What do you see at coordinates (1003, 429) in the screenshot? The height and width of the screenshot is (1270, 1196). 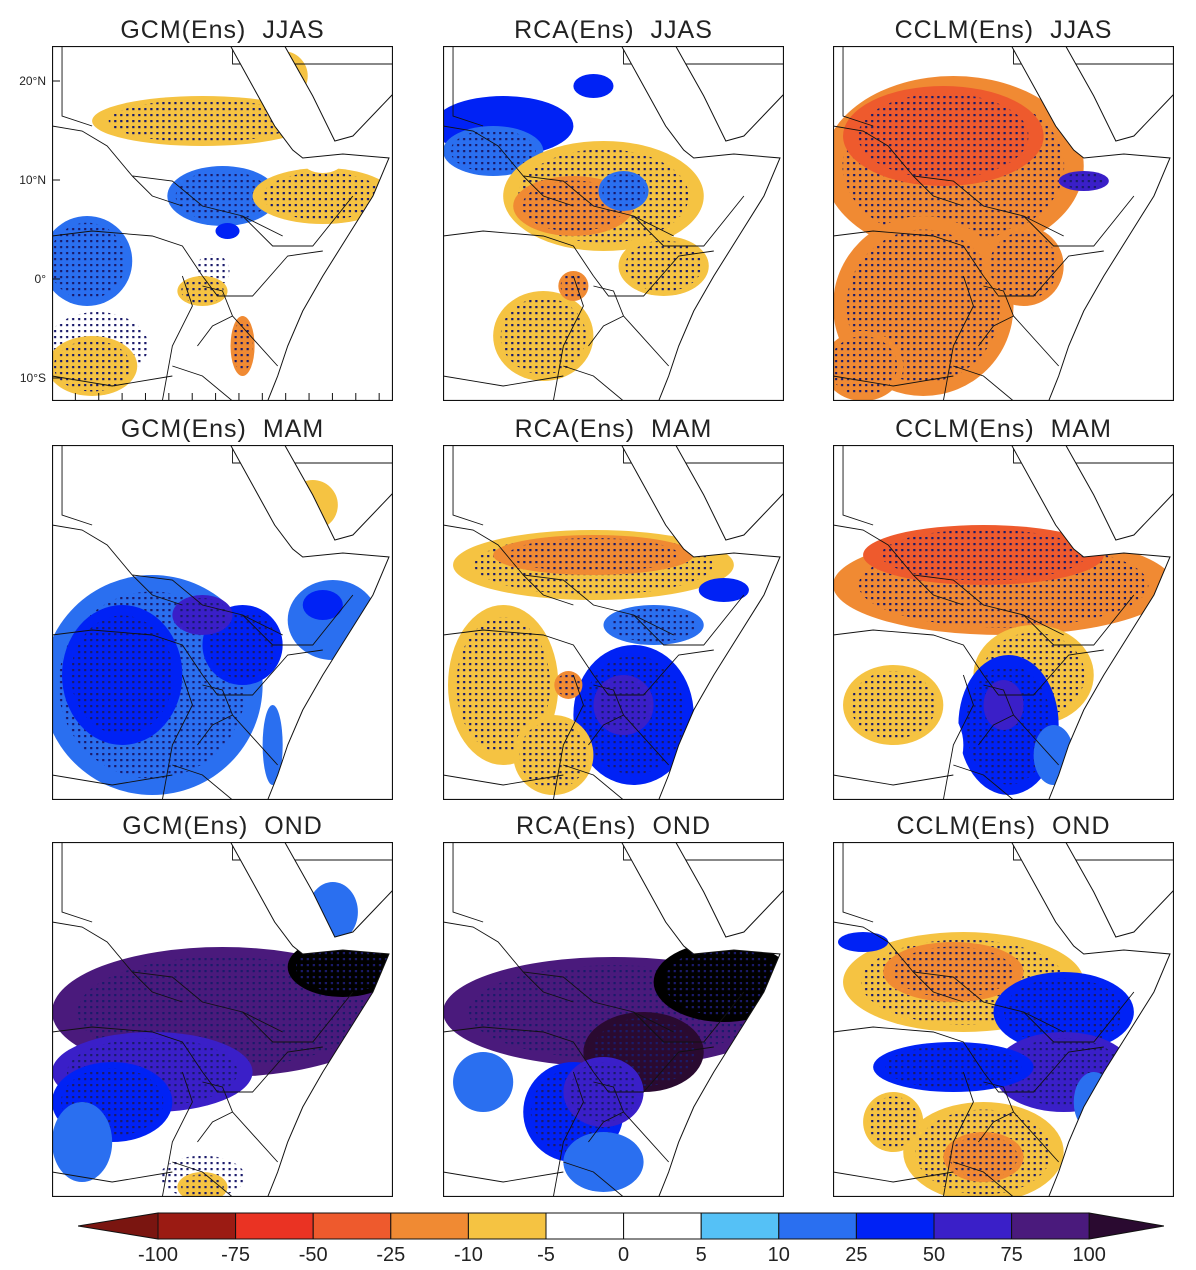 I see `panel-title: CCLM(Ens) MAM` at bounding box center [1003, 429].